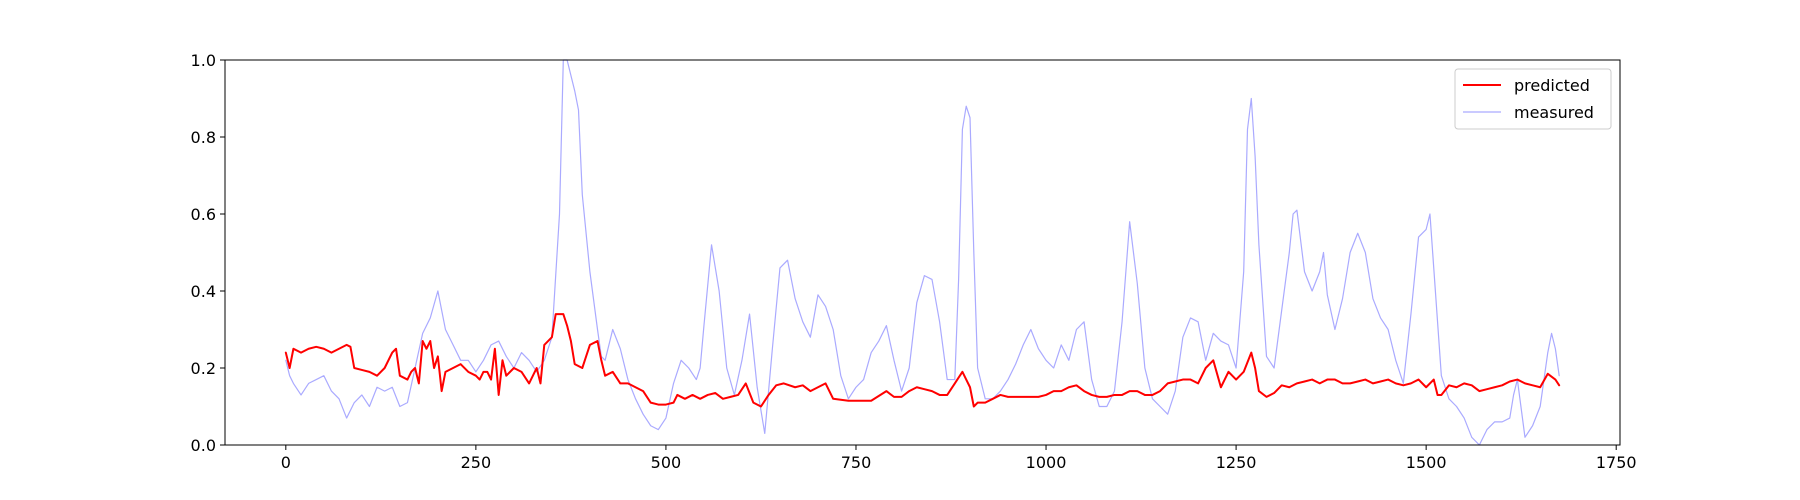 The image size is (1800, 500). What do you see at coordinates (1552, 85) in the screenshot?
I see `legend-label-predicted: predicted` at bounding box center [1552, 85].